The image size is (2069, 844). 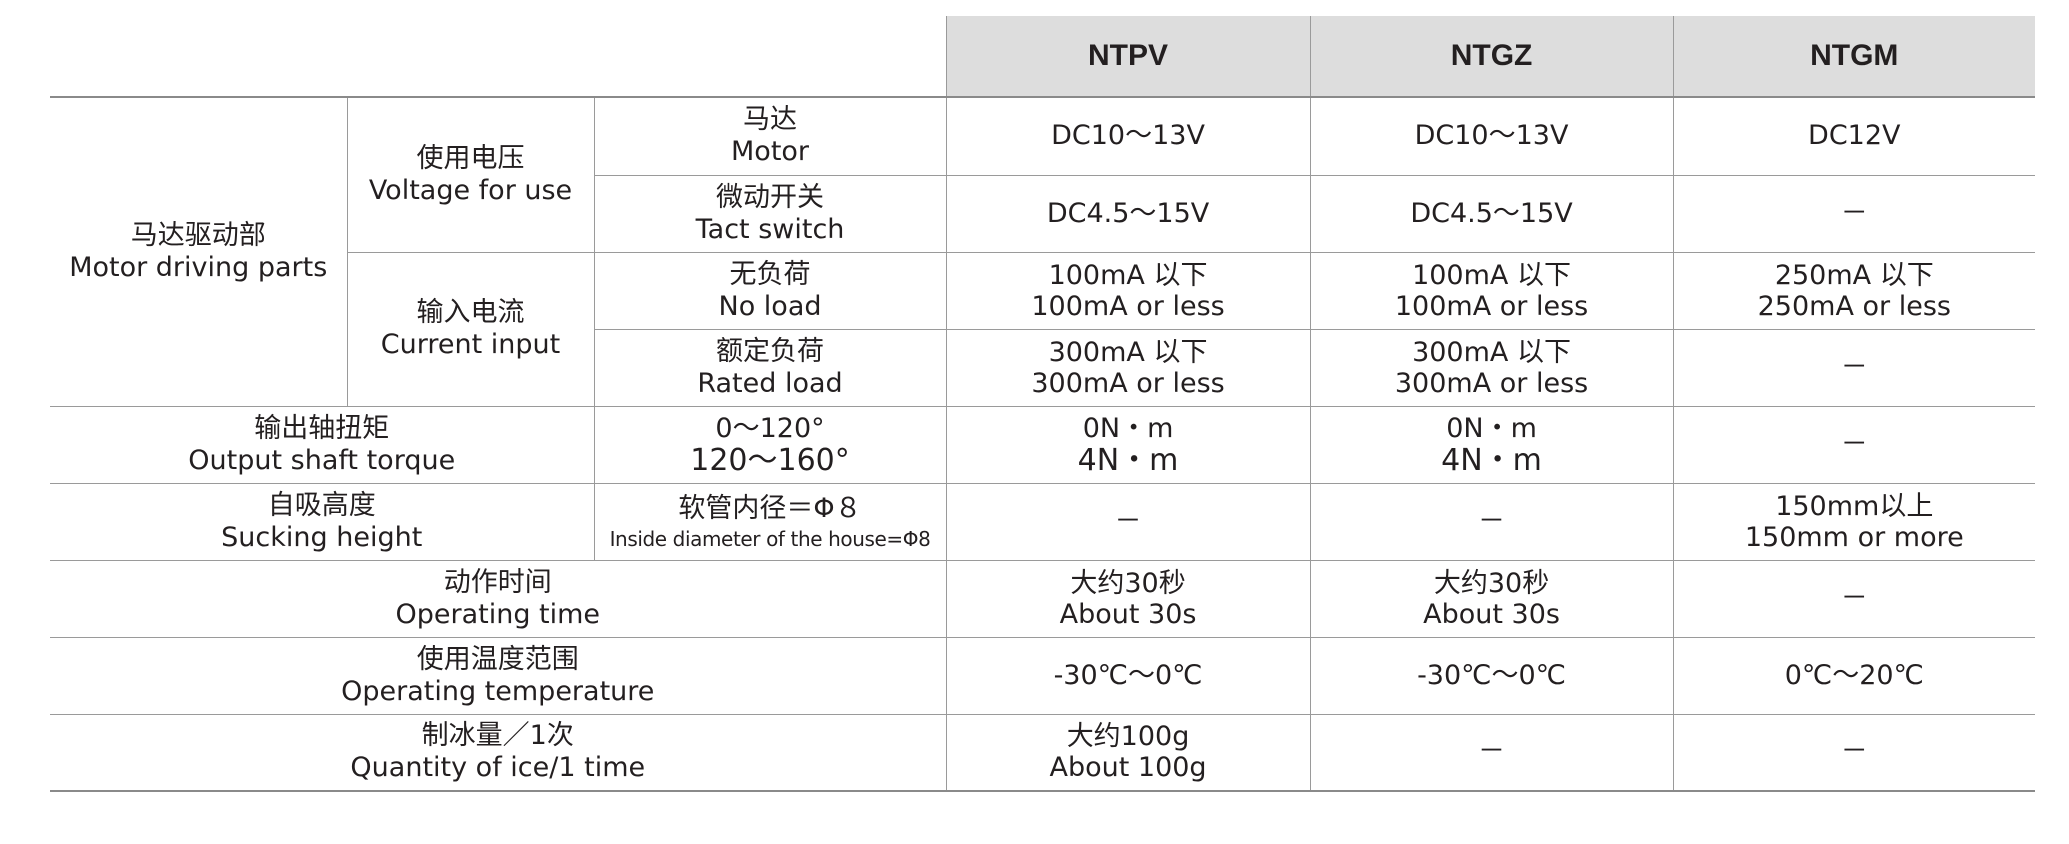 I want to click on motor-label: 马达 Motor, so click(x=770, y=136).